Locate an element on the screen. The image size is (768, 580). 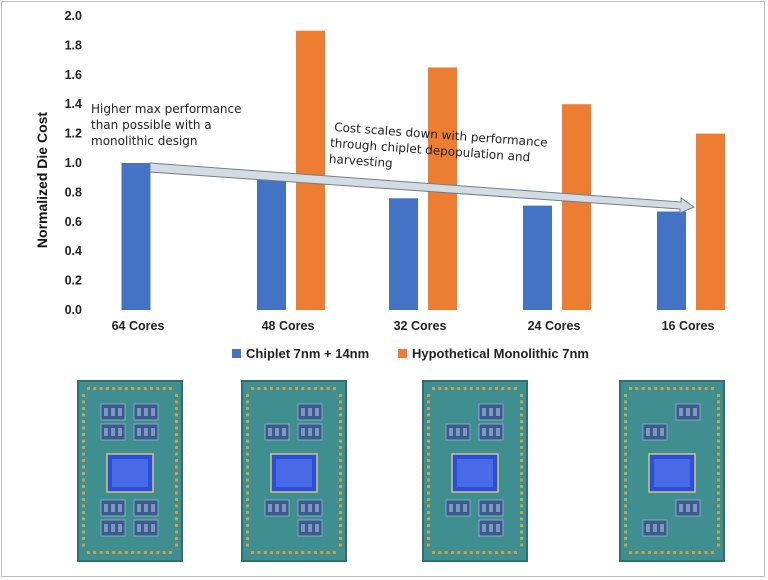
y-tick-label: 0.4 is located at coordinates (73, 251).